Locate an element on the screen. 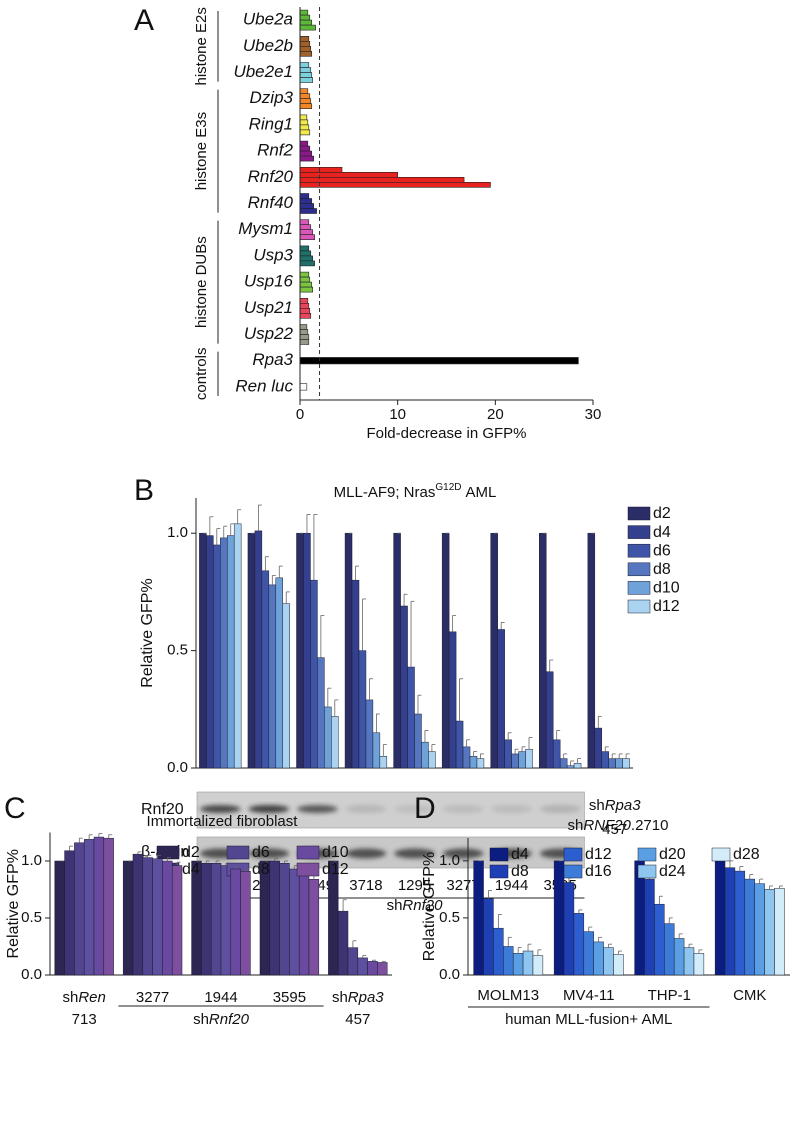 Image resolution: width=796 pixels, height=1143 pixels. category-label: Usp3 is located at coordinates (273, 254).